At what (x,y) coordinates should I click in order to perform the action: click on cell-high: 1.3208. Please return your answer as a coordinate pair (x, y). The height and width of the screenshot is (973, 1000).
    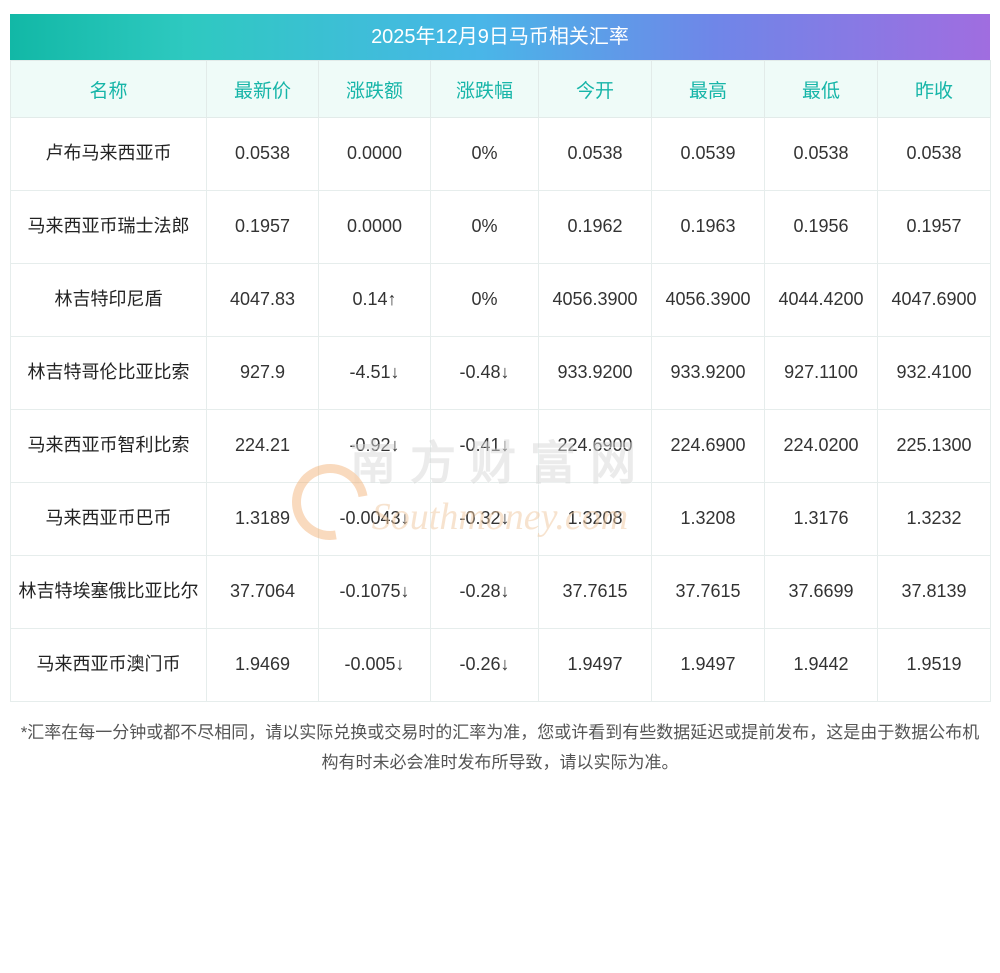
    Looking at the image, I should click on (708, 519).